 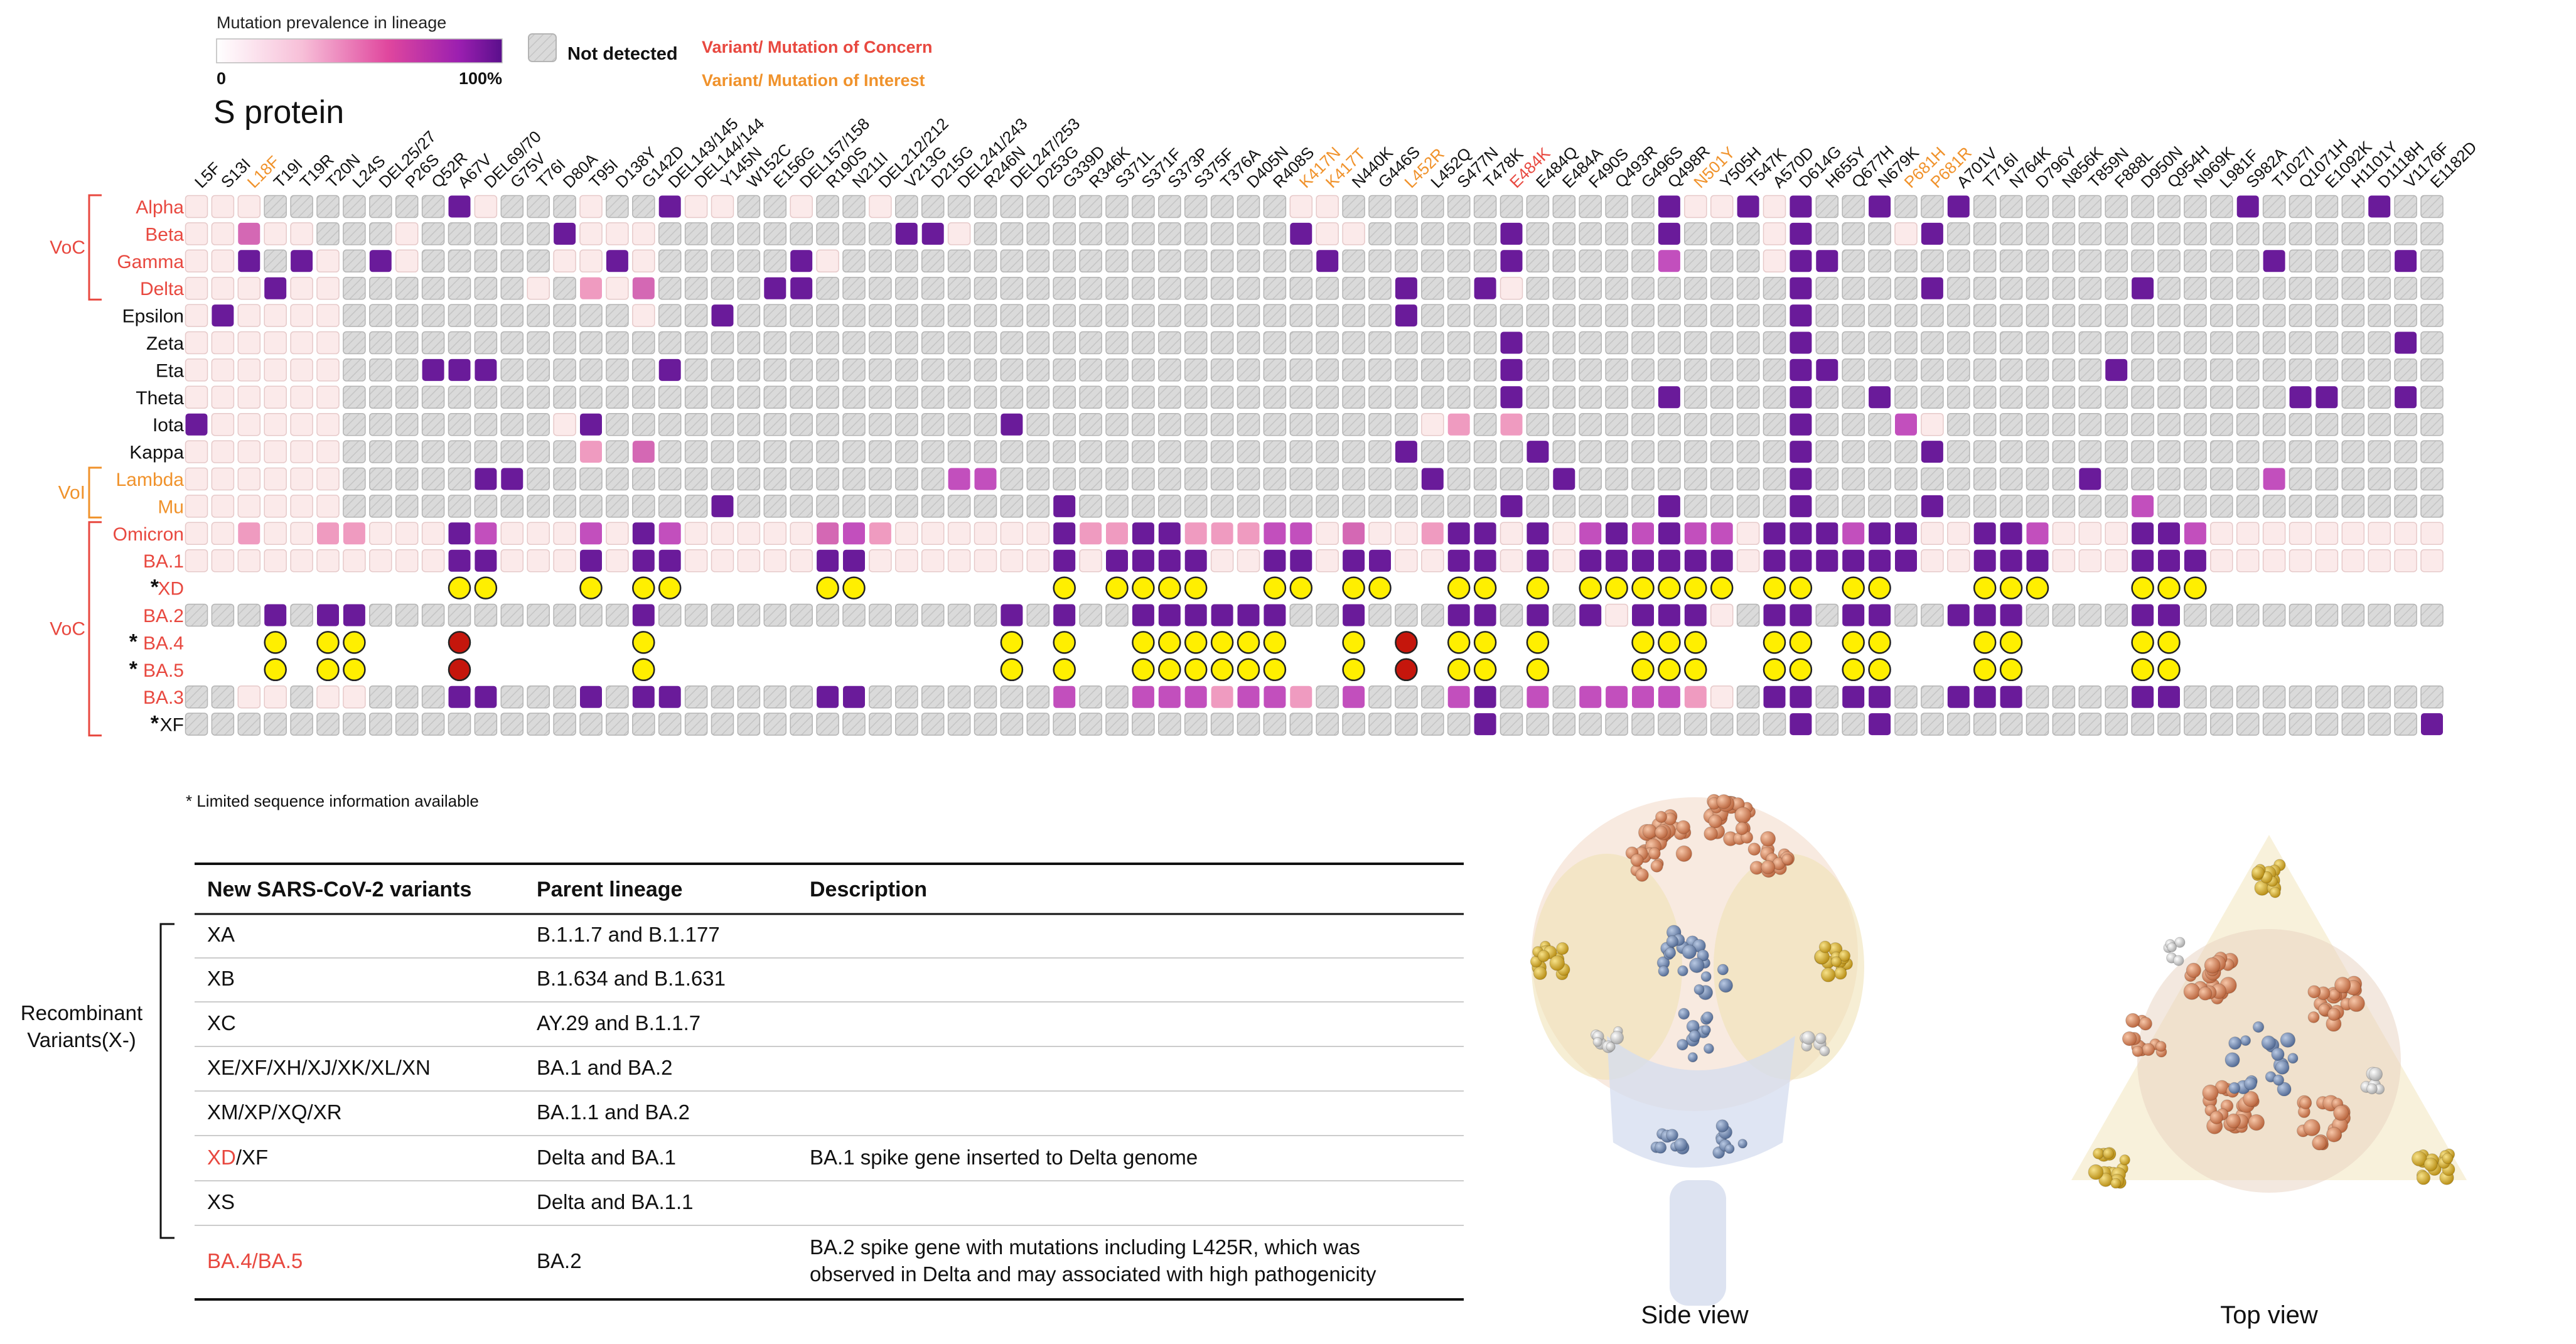 I want to click on table-group-bracket, so click(x=166, y=1081).